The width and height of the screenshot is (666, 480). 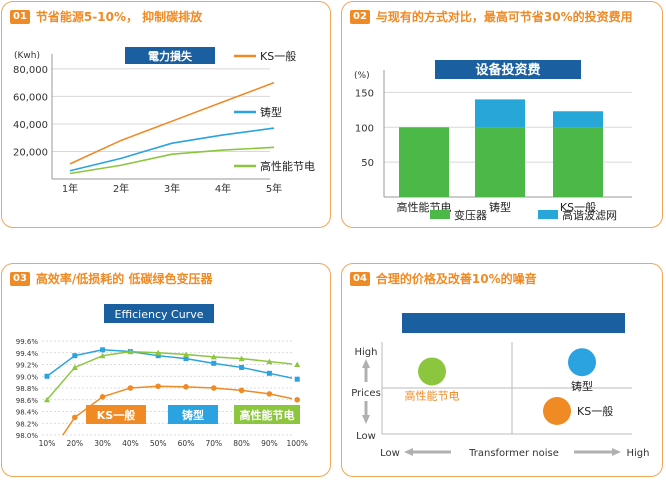 What do you see at coordinates (30, 152) in the screenshot?
I see `y-tick-label: 20,000` at bounding box center [30, 152].